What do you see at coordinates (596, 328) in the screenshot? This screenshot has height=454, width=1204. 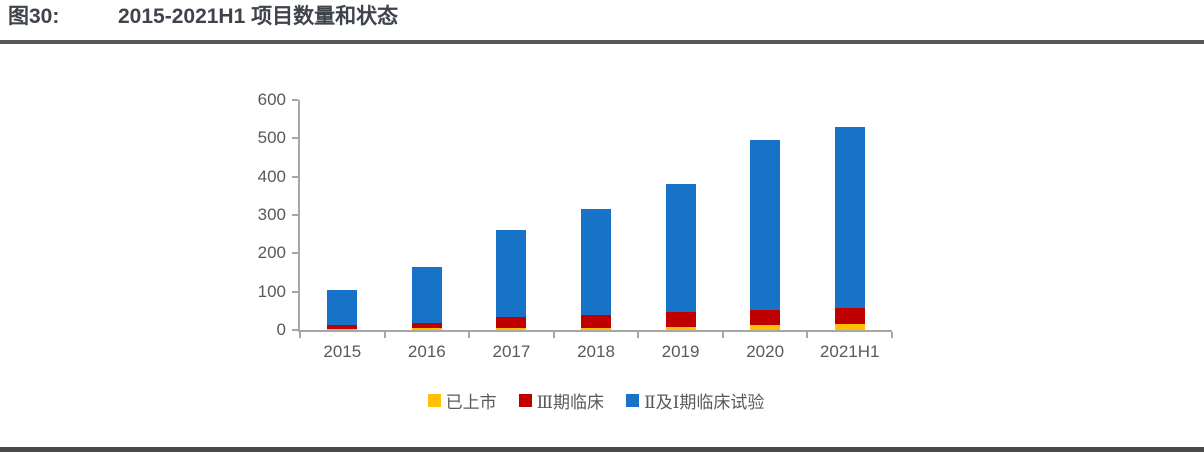 I see `bar-segment-2018-已上市` at bounding box center [596, 328].